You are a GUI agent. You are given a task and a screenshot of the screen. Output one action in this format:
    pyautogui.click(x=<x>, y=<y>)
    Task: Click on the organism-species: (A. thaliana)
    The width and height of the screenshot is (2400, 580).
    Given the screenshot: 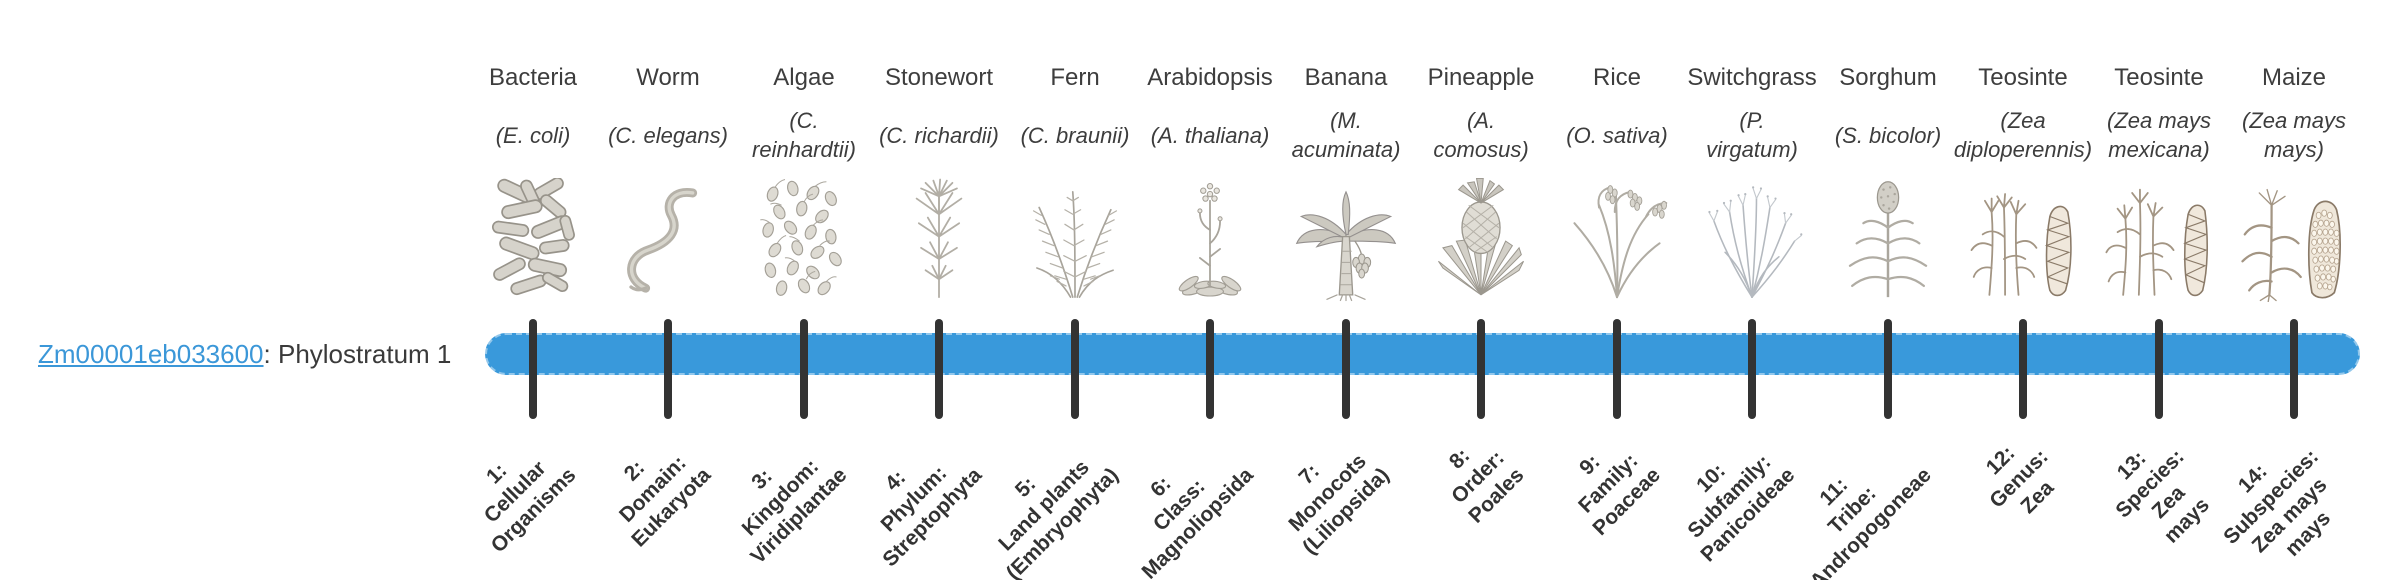 What is the action you would take?
    pyautogui.click(x=1210, y=135)
    